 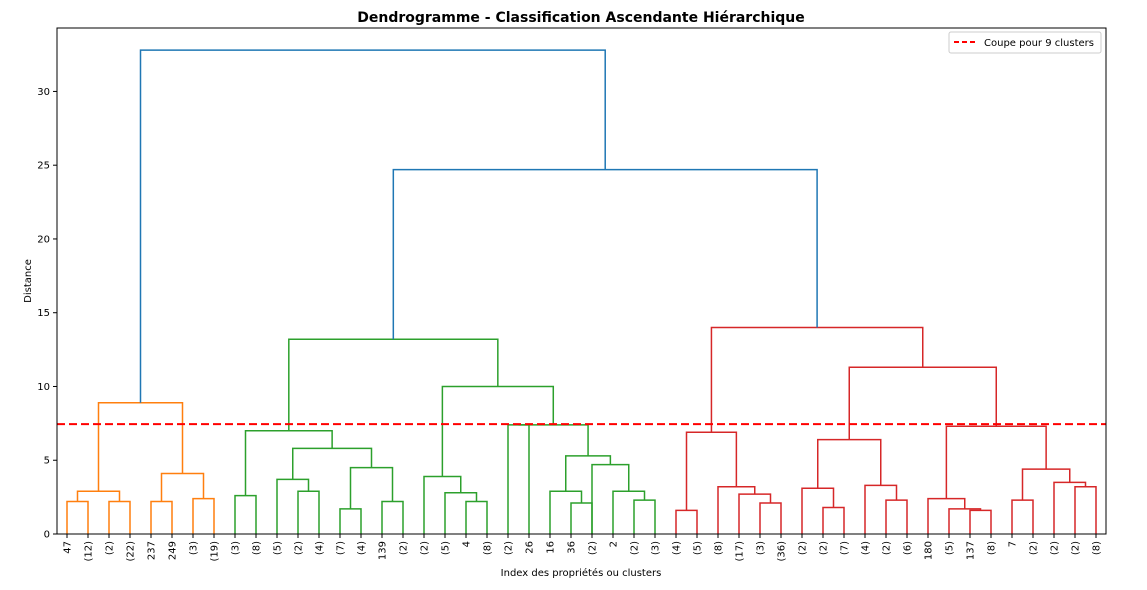 What do you see at coordinates (43, 313) in the screenshot?
I see `y-tick-label: 15` at bounding box center [43, 313].